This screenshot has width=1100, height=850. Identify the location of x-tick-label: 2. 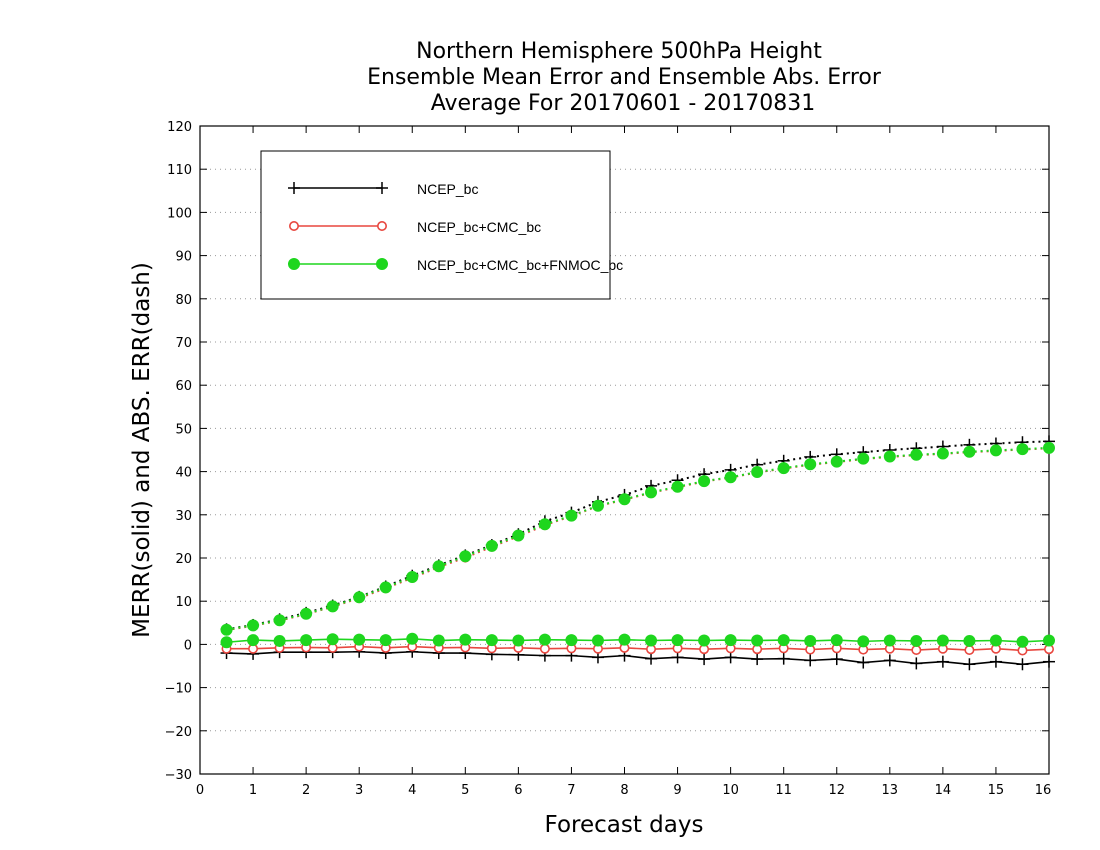
(306, 790).